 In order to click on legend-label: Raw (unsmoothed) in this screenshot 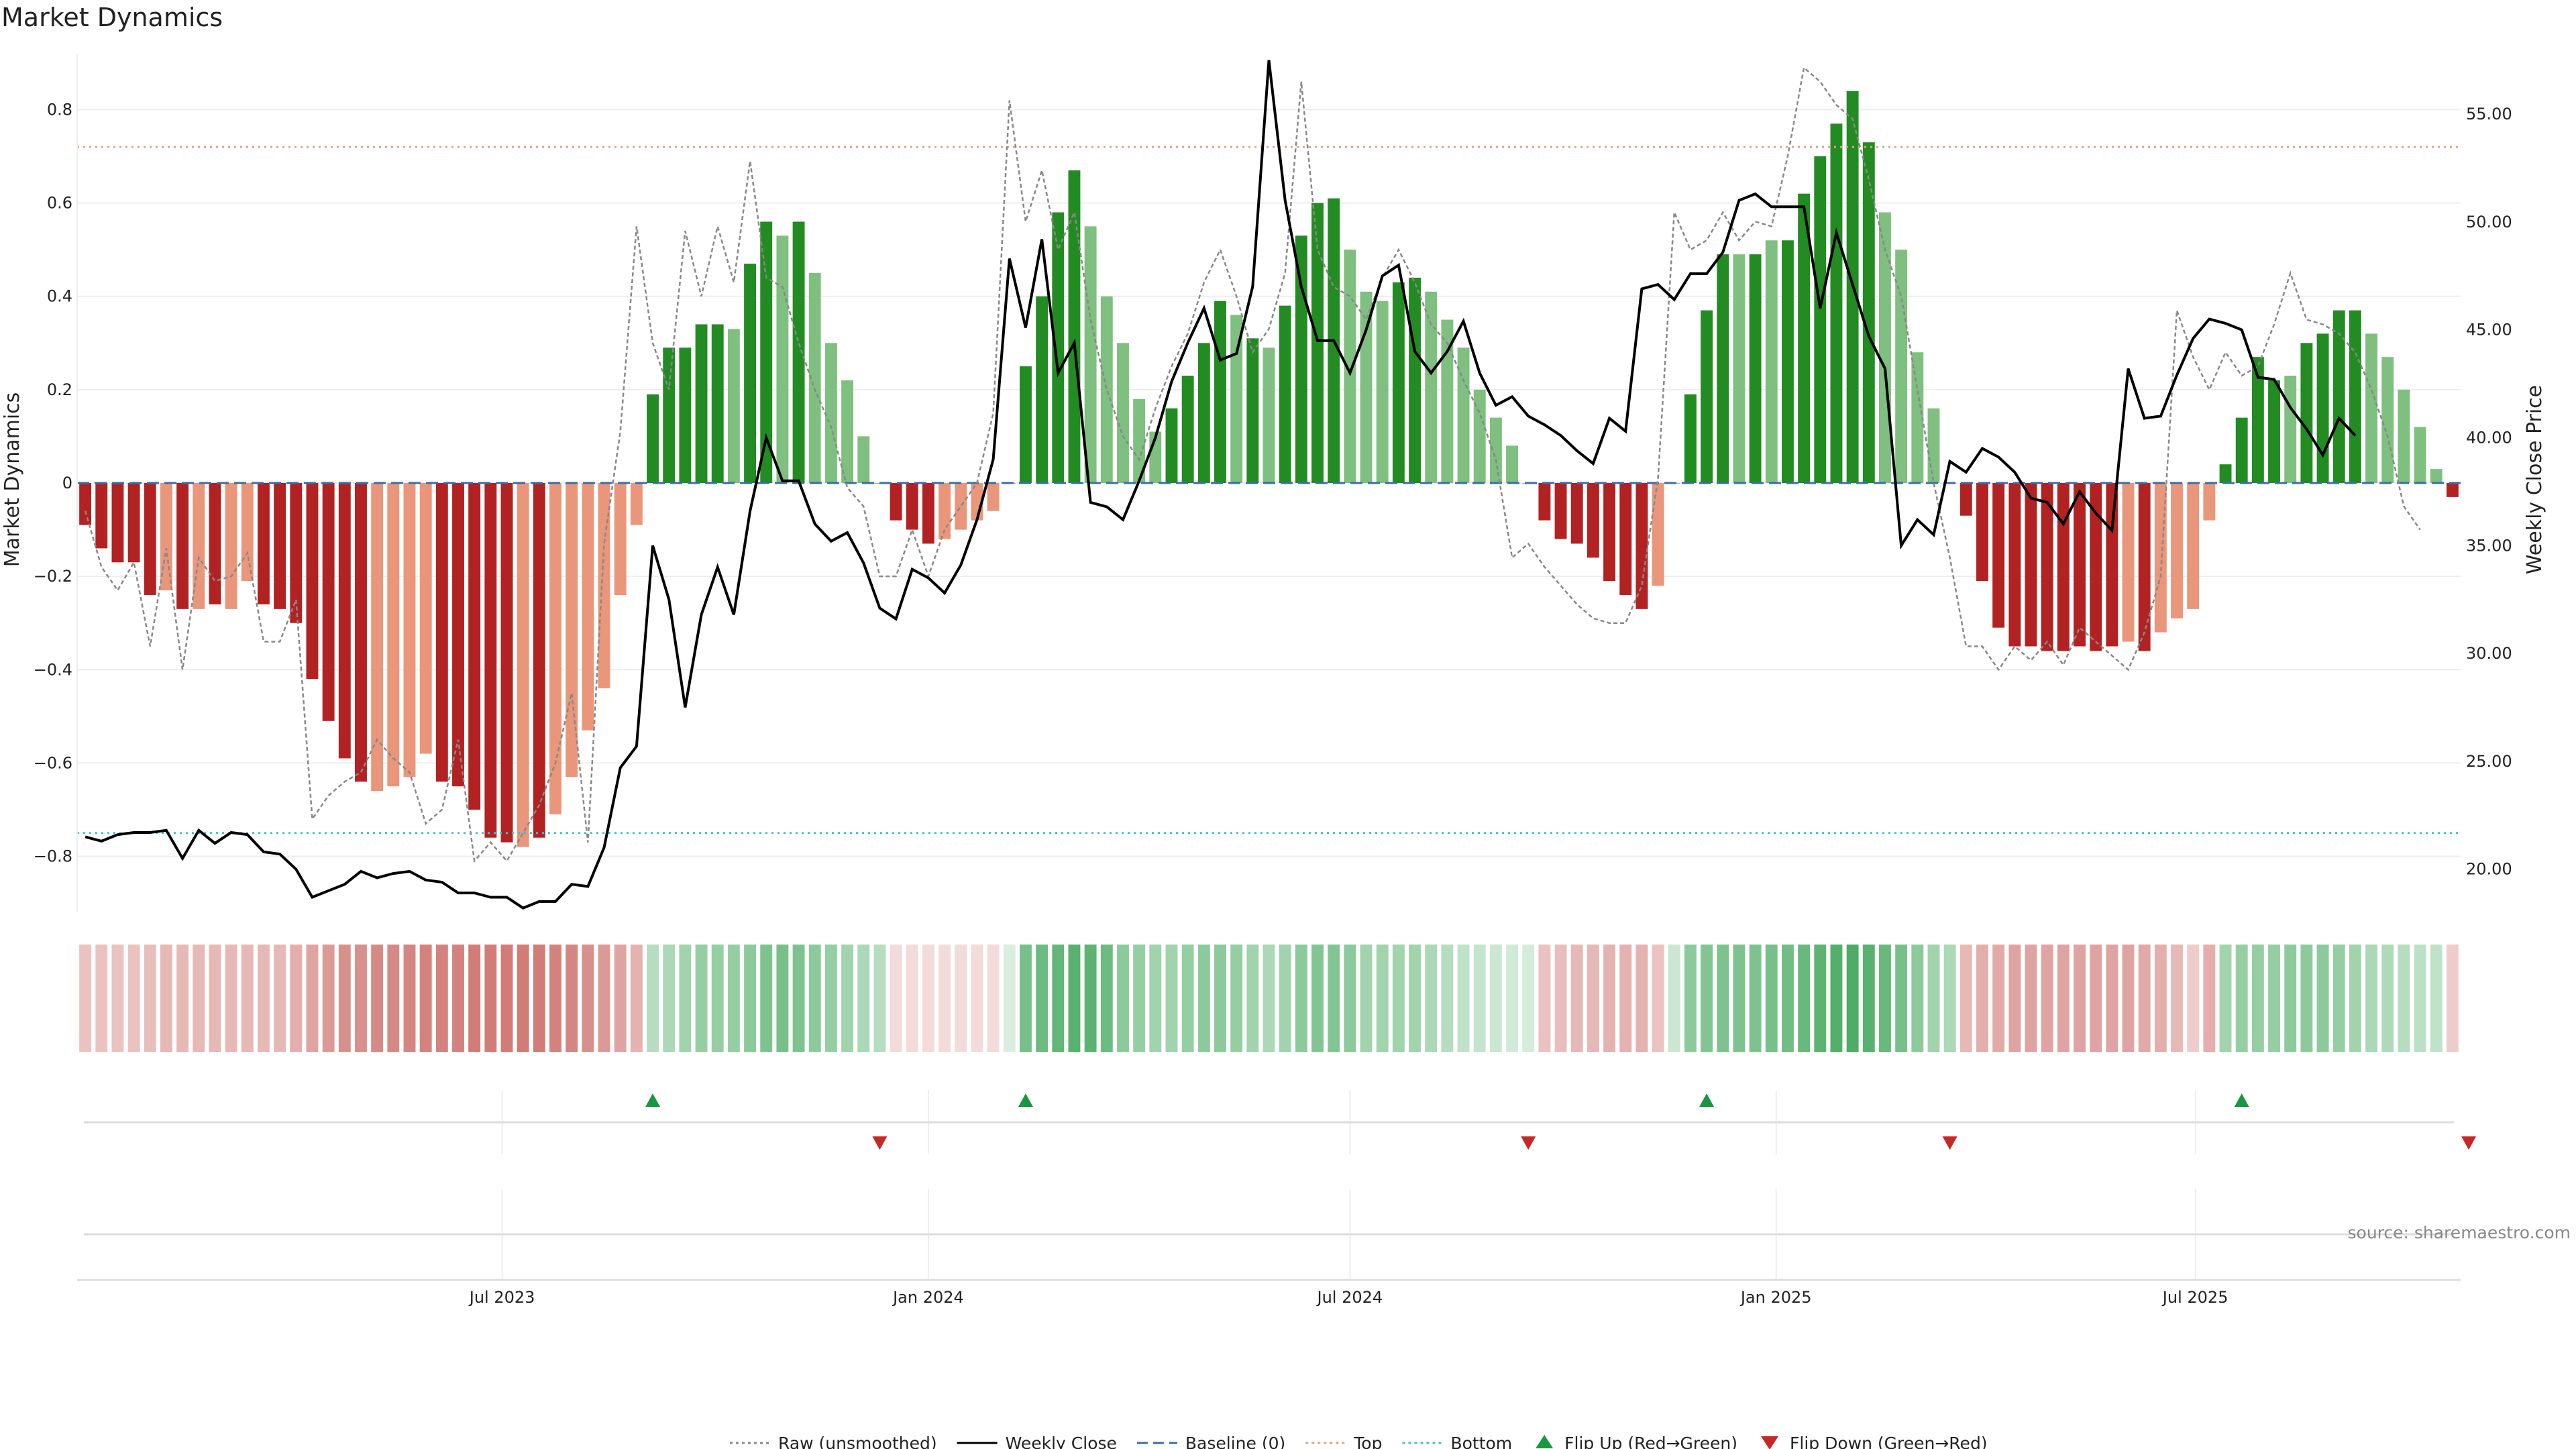, I will do `click(857, 1441)`.